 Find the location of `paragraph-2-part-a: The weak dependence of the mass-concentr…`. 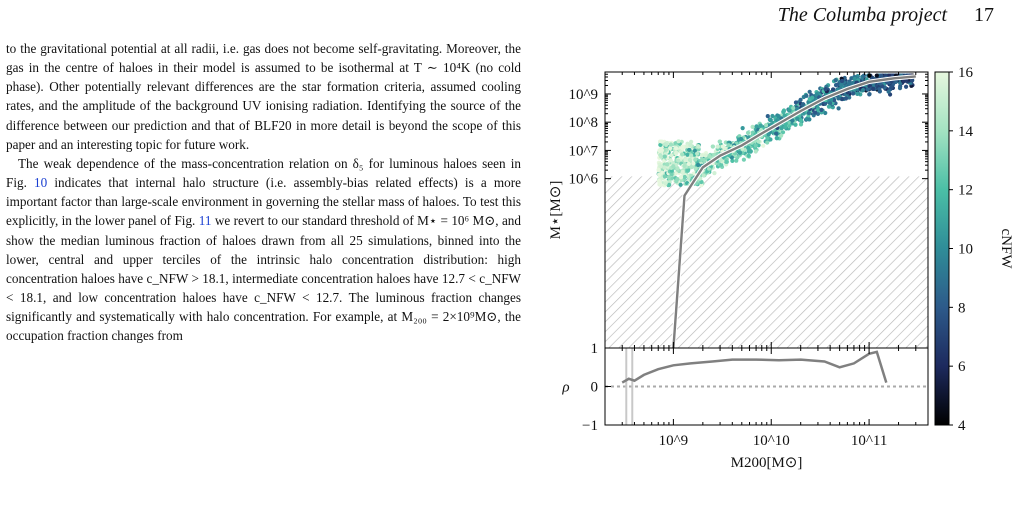

paragraph-2-part-a: The weak dependence of the mass-concentr… is located at coordinates (263, 173).